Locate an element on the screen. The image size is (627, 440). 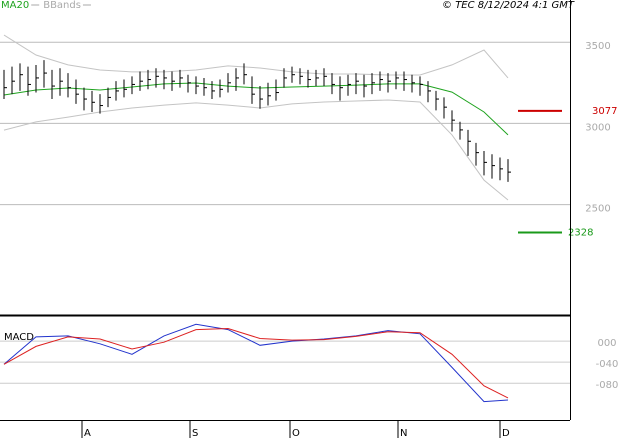
y-tick-label: 3500 is located at coordinates (597, 46).